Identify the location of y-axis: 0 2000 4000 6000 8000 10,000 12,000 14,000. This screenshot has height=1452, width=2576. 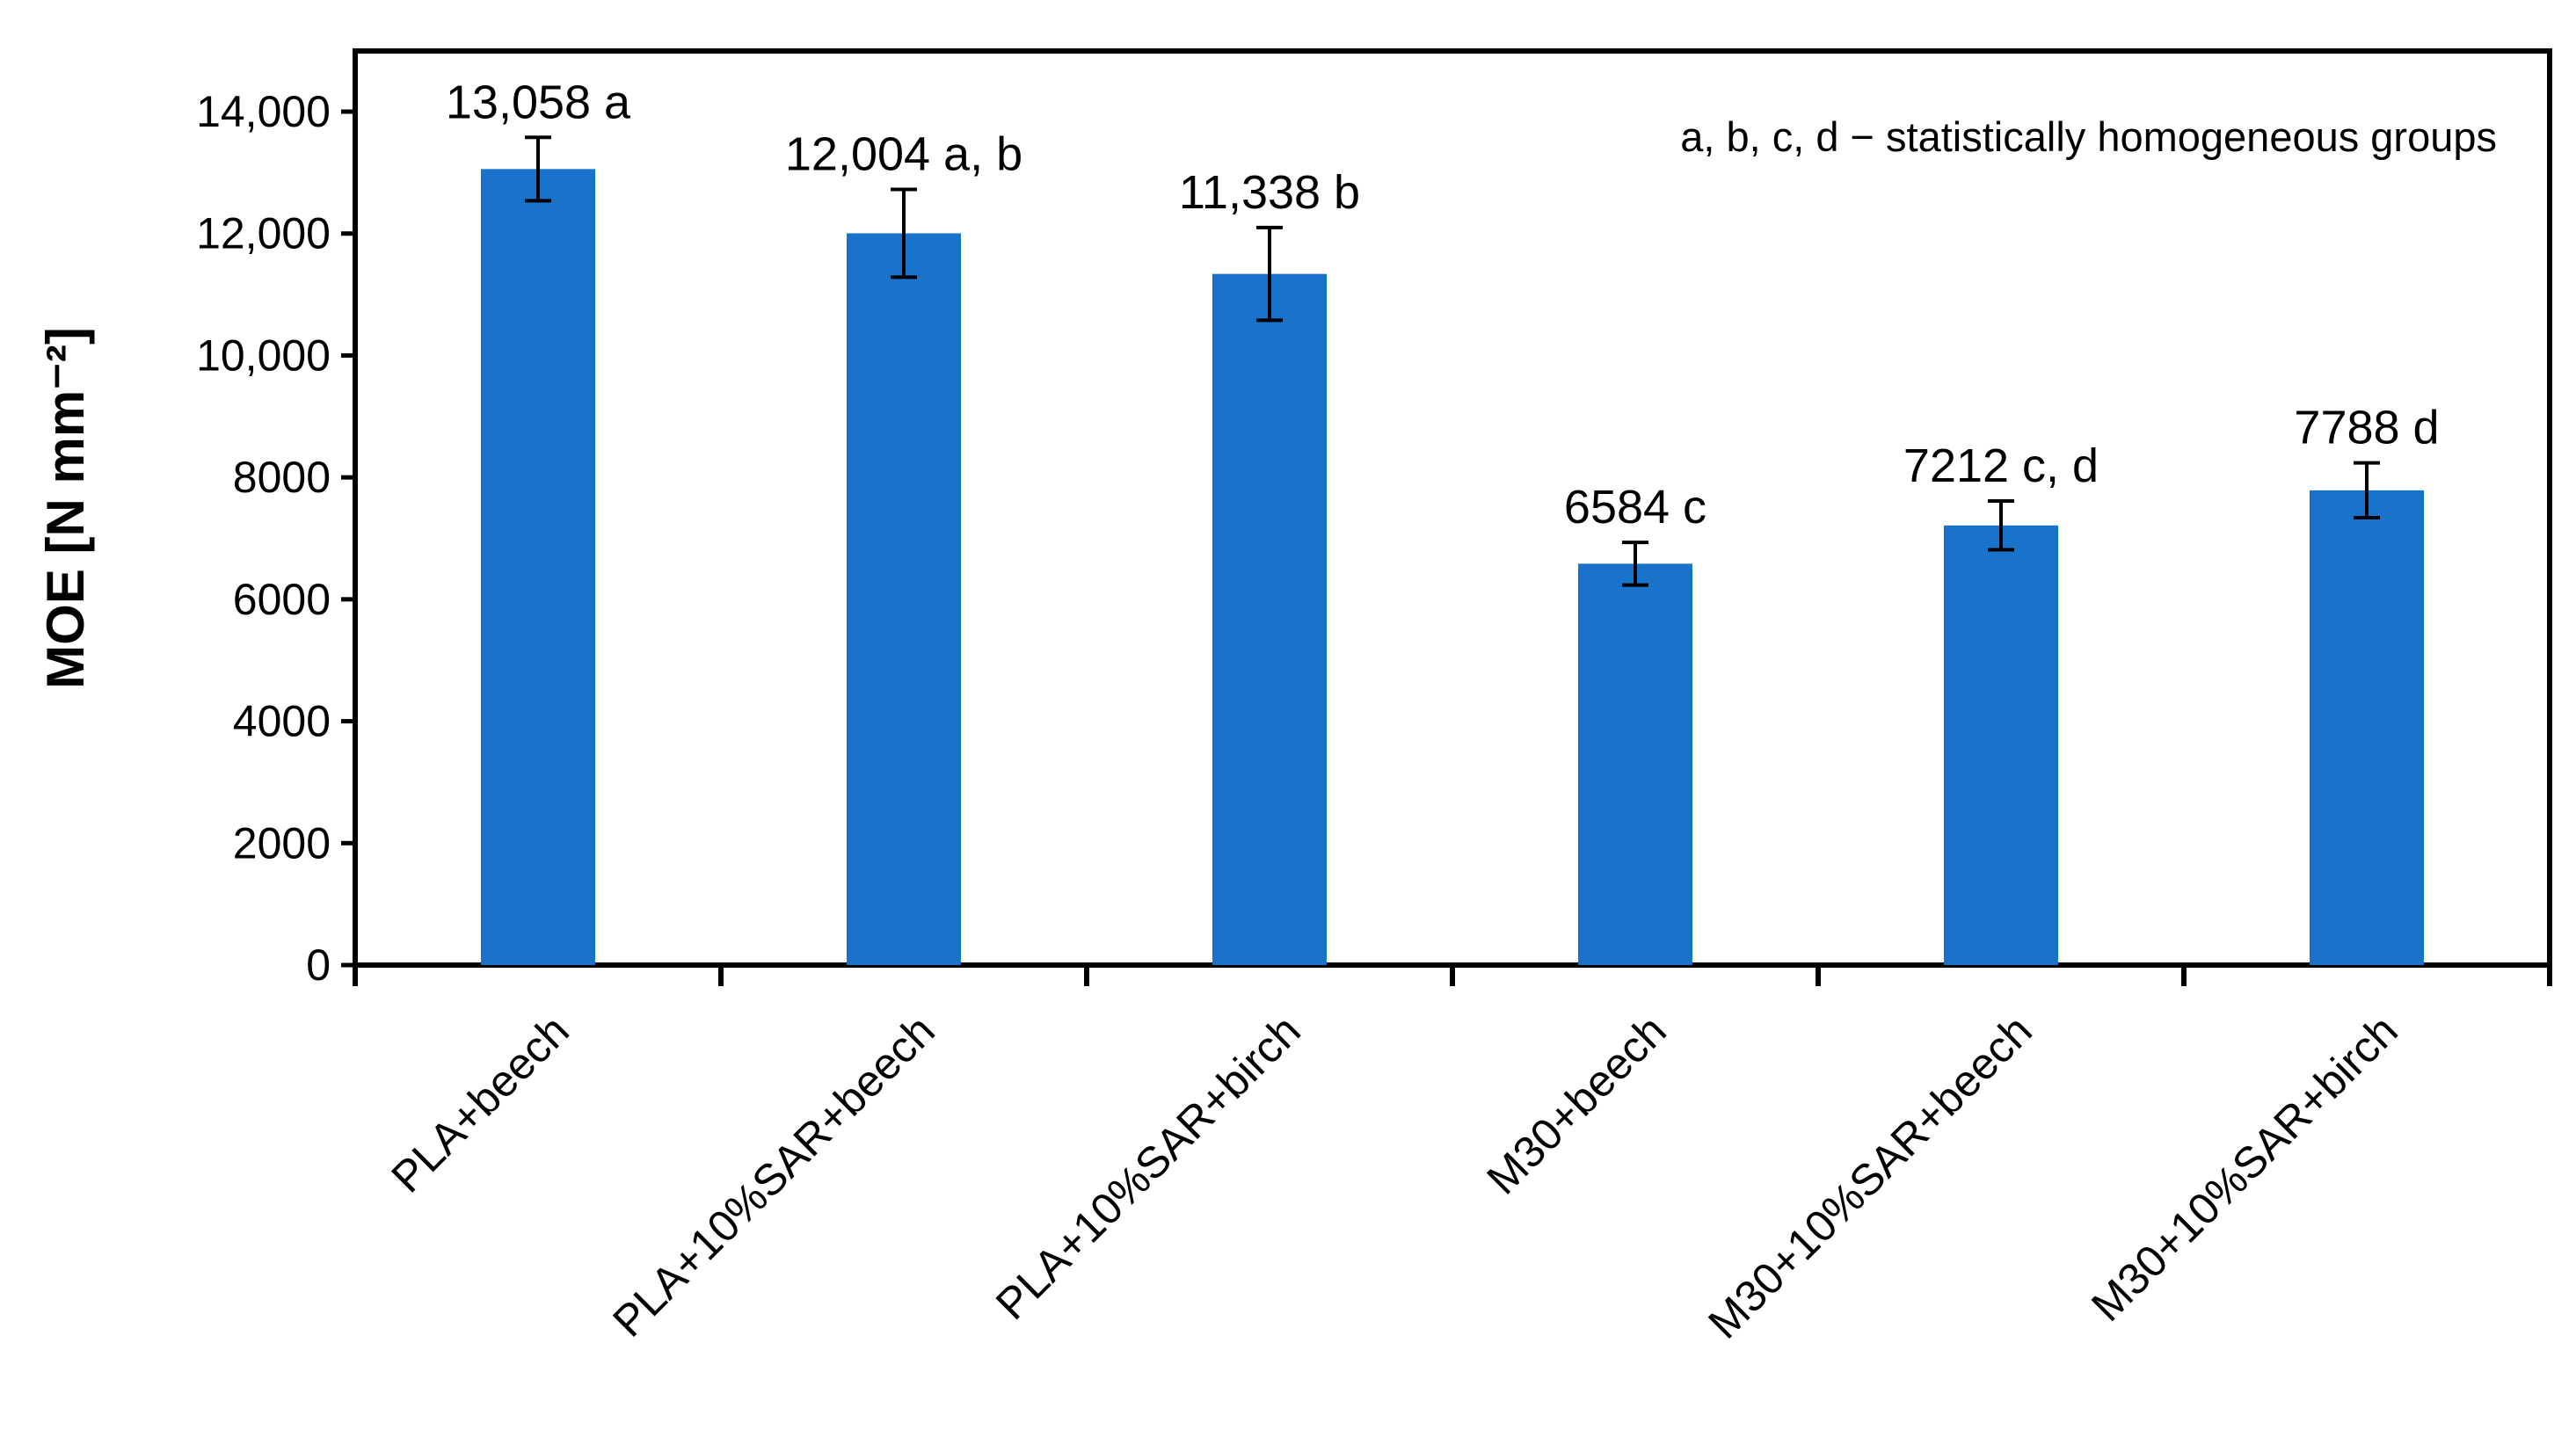
(275, 538).